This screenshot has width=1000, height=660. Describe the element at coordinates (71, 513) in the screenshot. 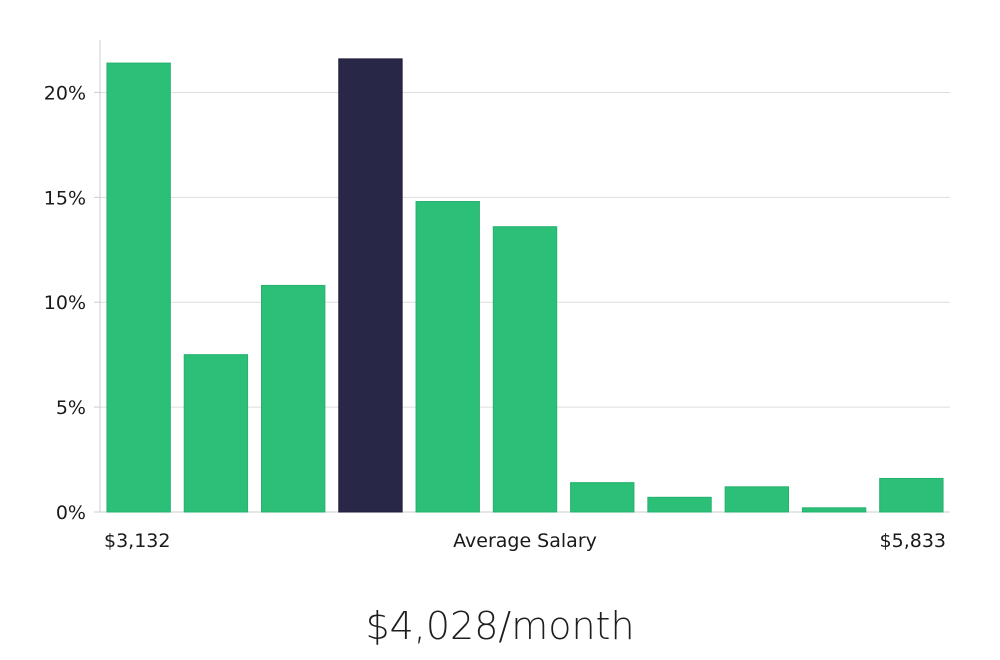

I see `y-tick-label: 0%` at that location.